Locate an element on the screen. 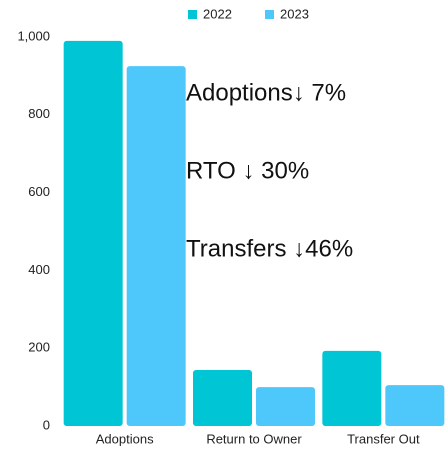 This screenshot has height=451, width=448. annotation: Adoptions↓ 7% is located at coordinates (266, 92).